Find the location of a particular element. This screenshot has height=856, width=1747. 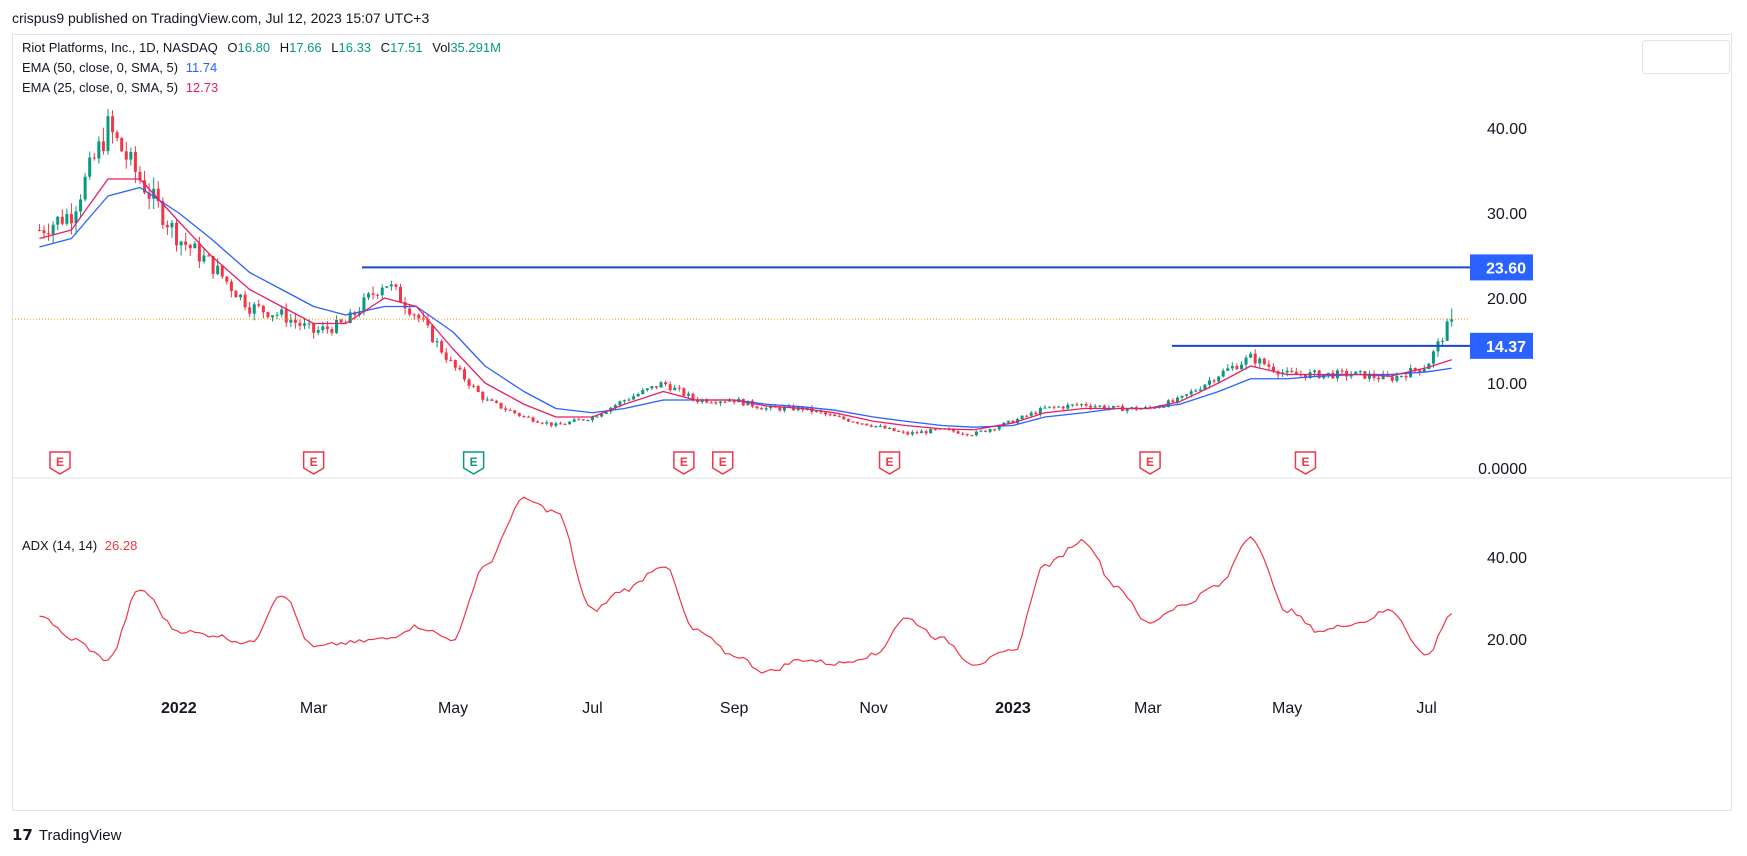

time-axis-tick-label: 2022 is located at coordinates (179, 708).